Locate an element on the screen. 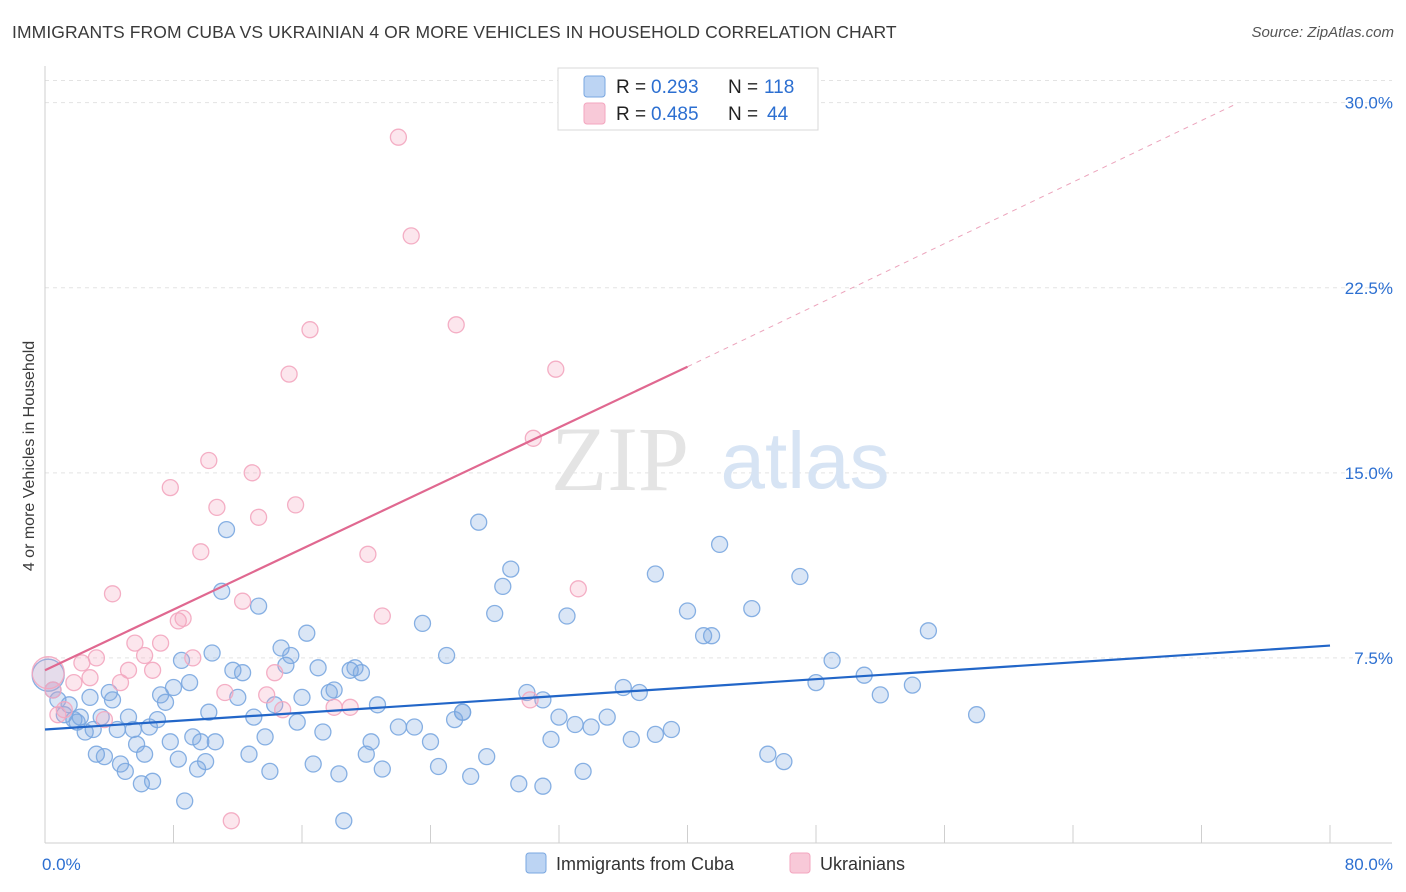 The image size is (1406, 892). cuba-trend-line is located at coordinates (687, 687).